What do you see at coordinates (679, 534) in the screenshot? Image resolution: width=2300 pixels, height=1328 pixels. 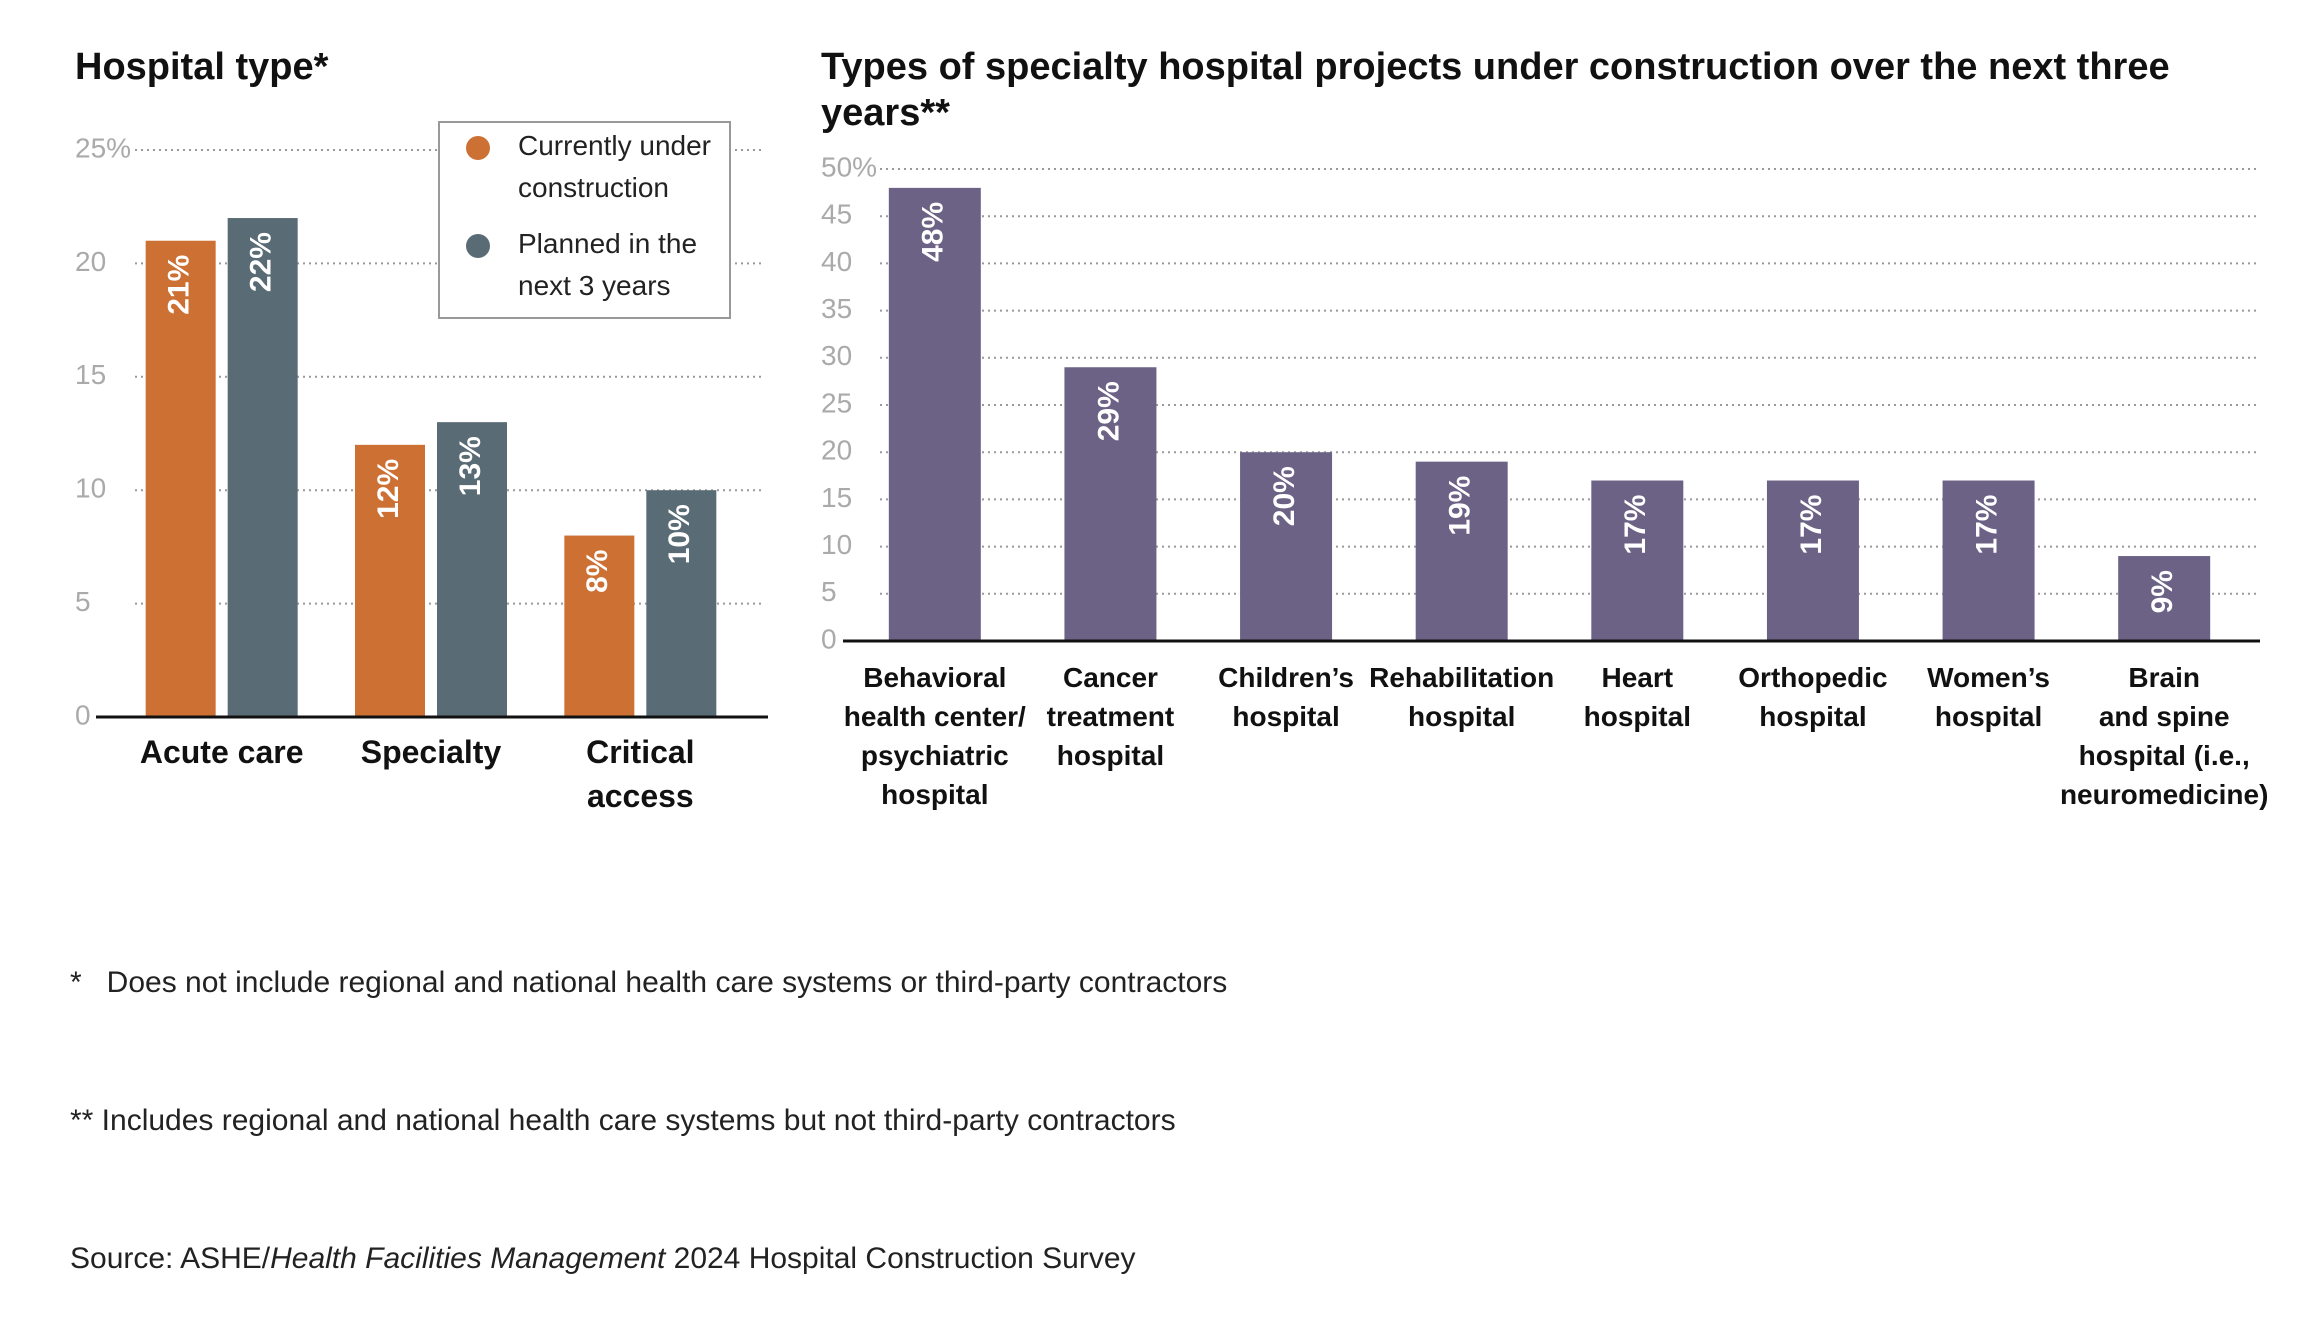 I see `value-label: 10%` at bounding box center [679, 534].